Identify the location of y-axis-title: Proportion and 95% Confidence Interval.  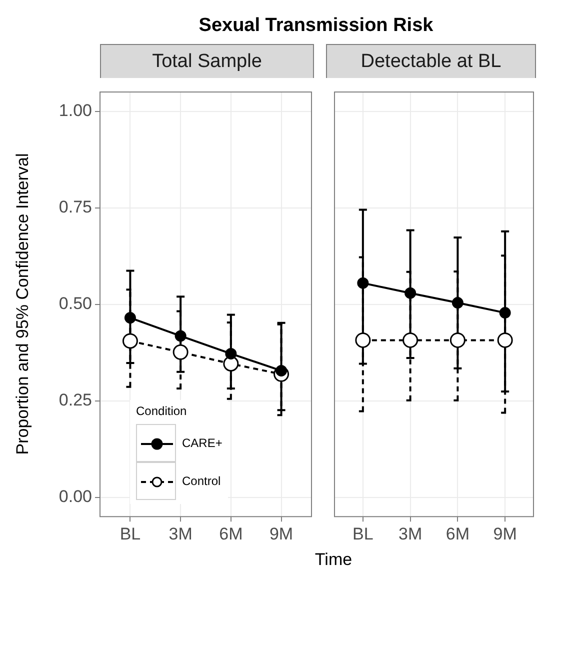
(23, 304).